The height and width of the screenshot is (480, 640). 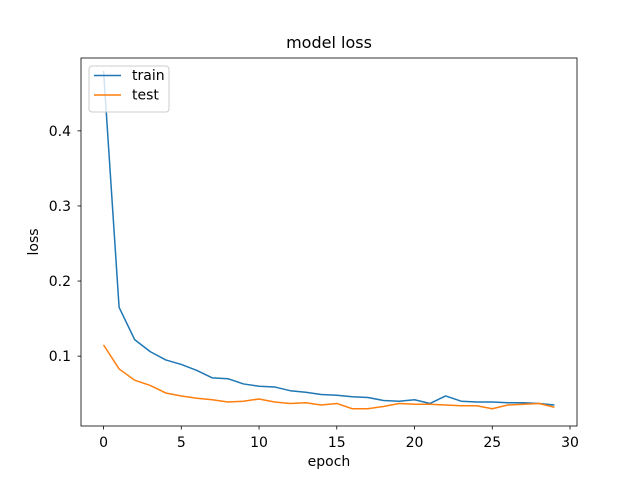 What do you see at coordinates (329, 42) in the screenshot?
I see `chart-title: model loss` at bounding box center [329, 42].